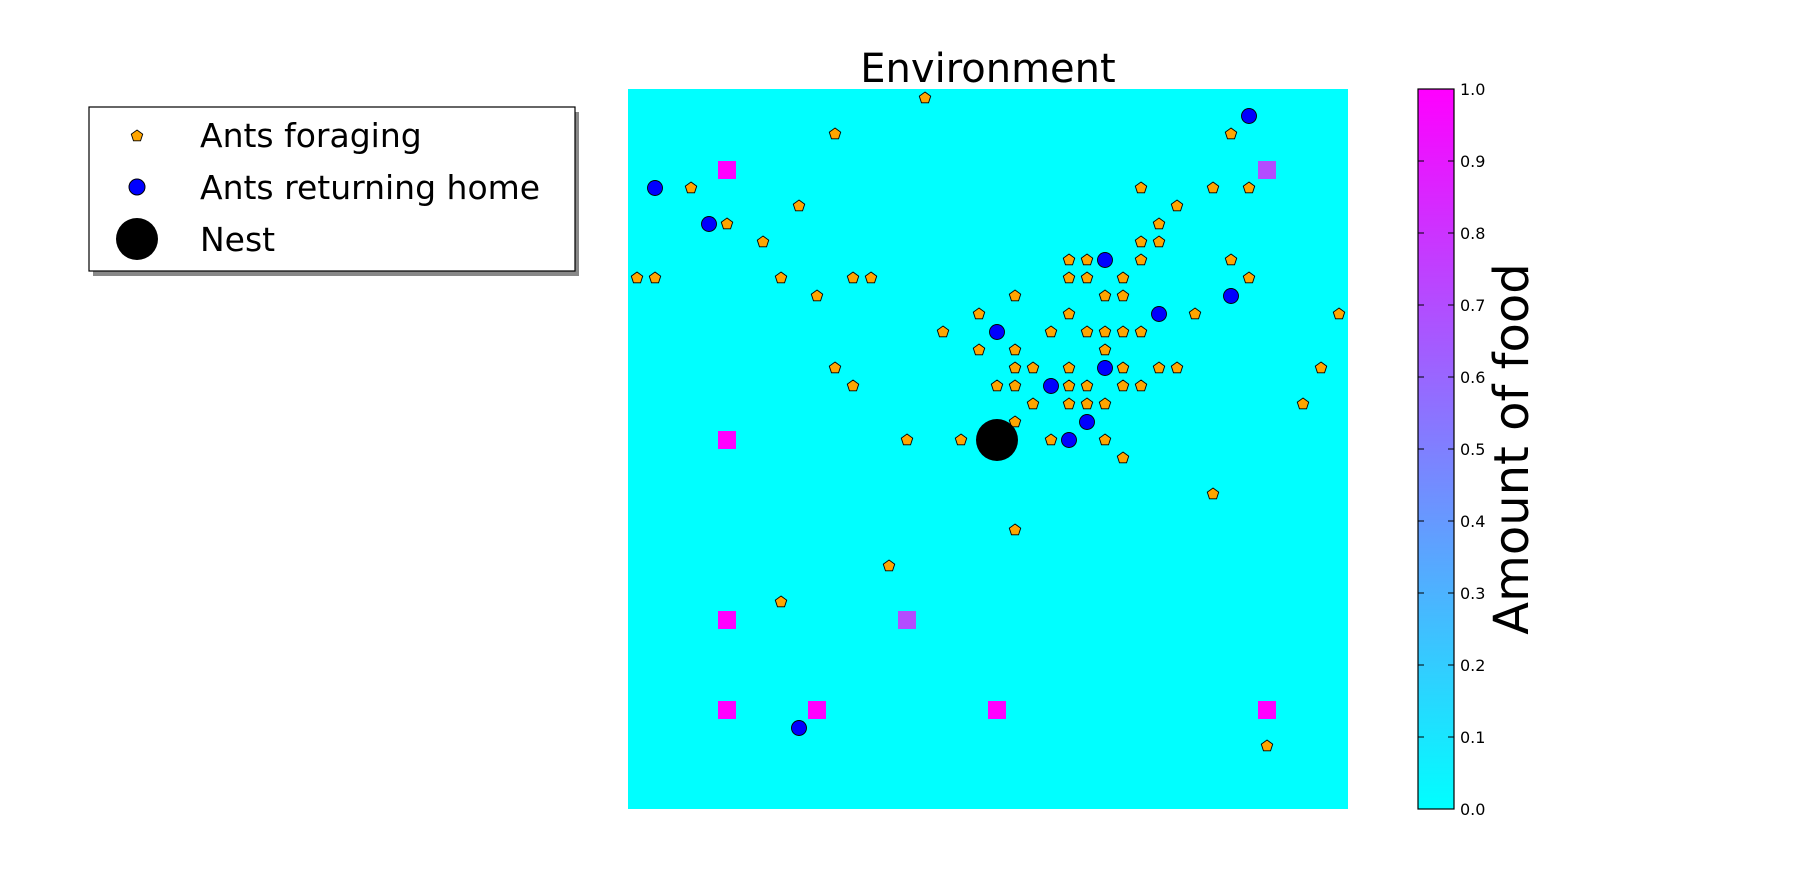 The width and height of the screenshot is (1800, 894). What do you see at coordinates (311, 135) in the screenshot?
I see `legend-label-foraging: Ants foraging` at bounding box center [311, 135].